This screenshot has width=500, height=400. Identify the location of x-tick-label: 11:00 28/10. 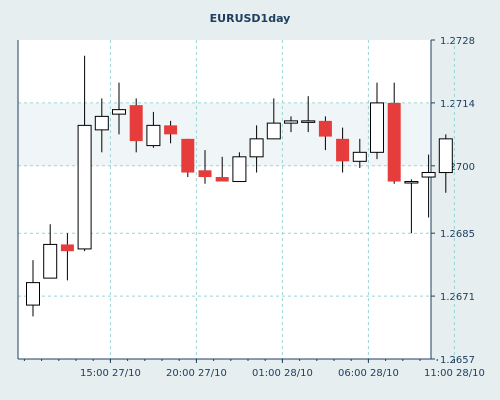
(454, 373).